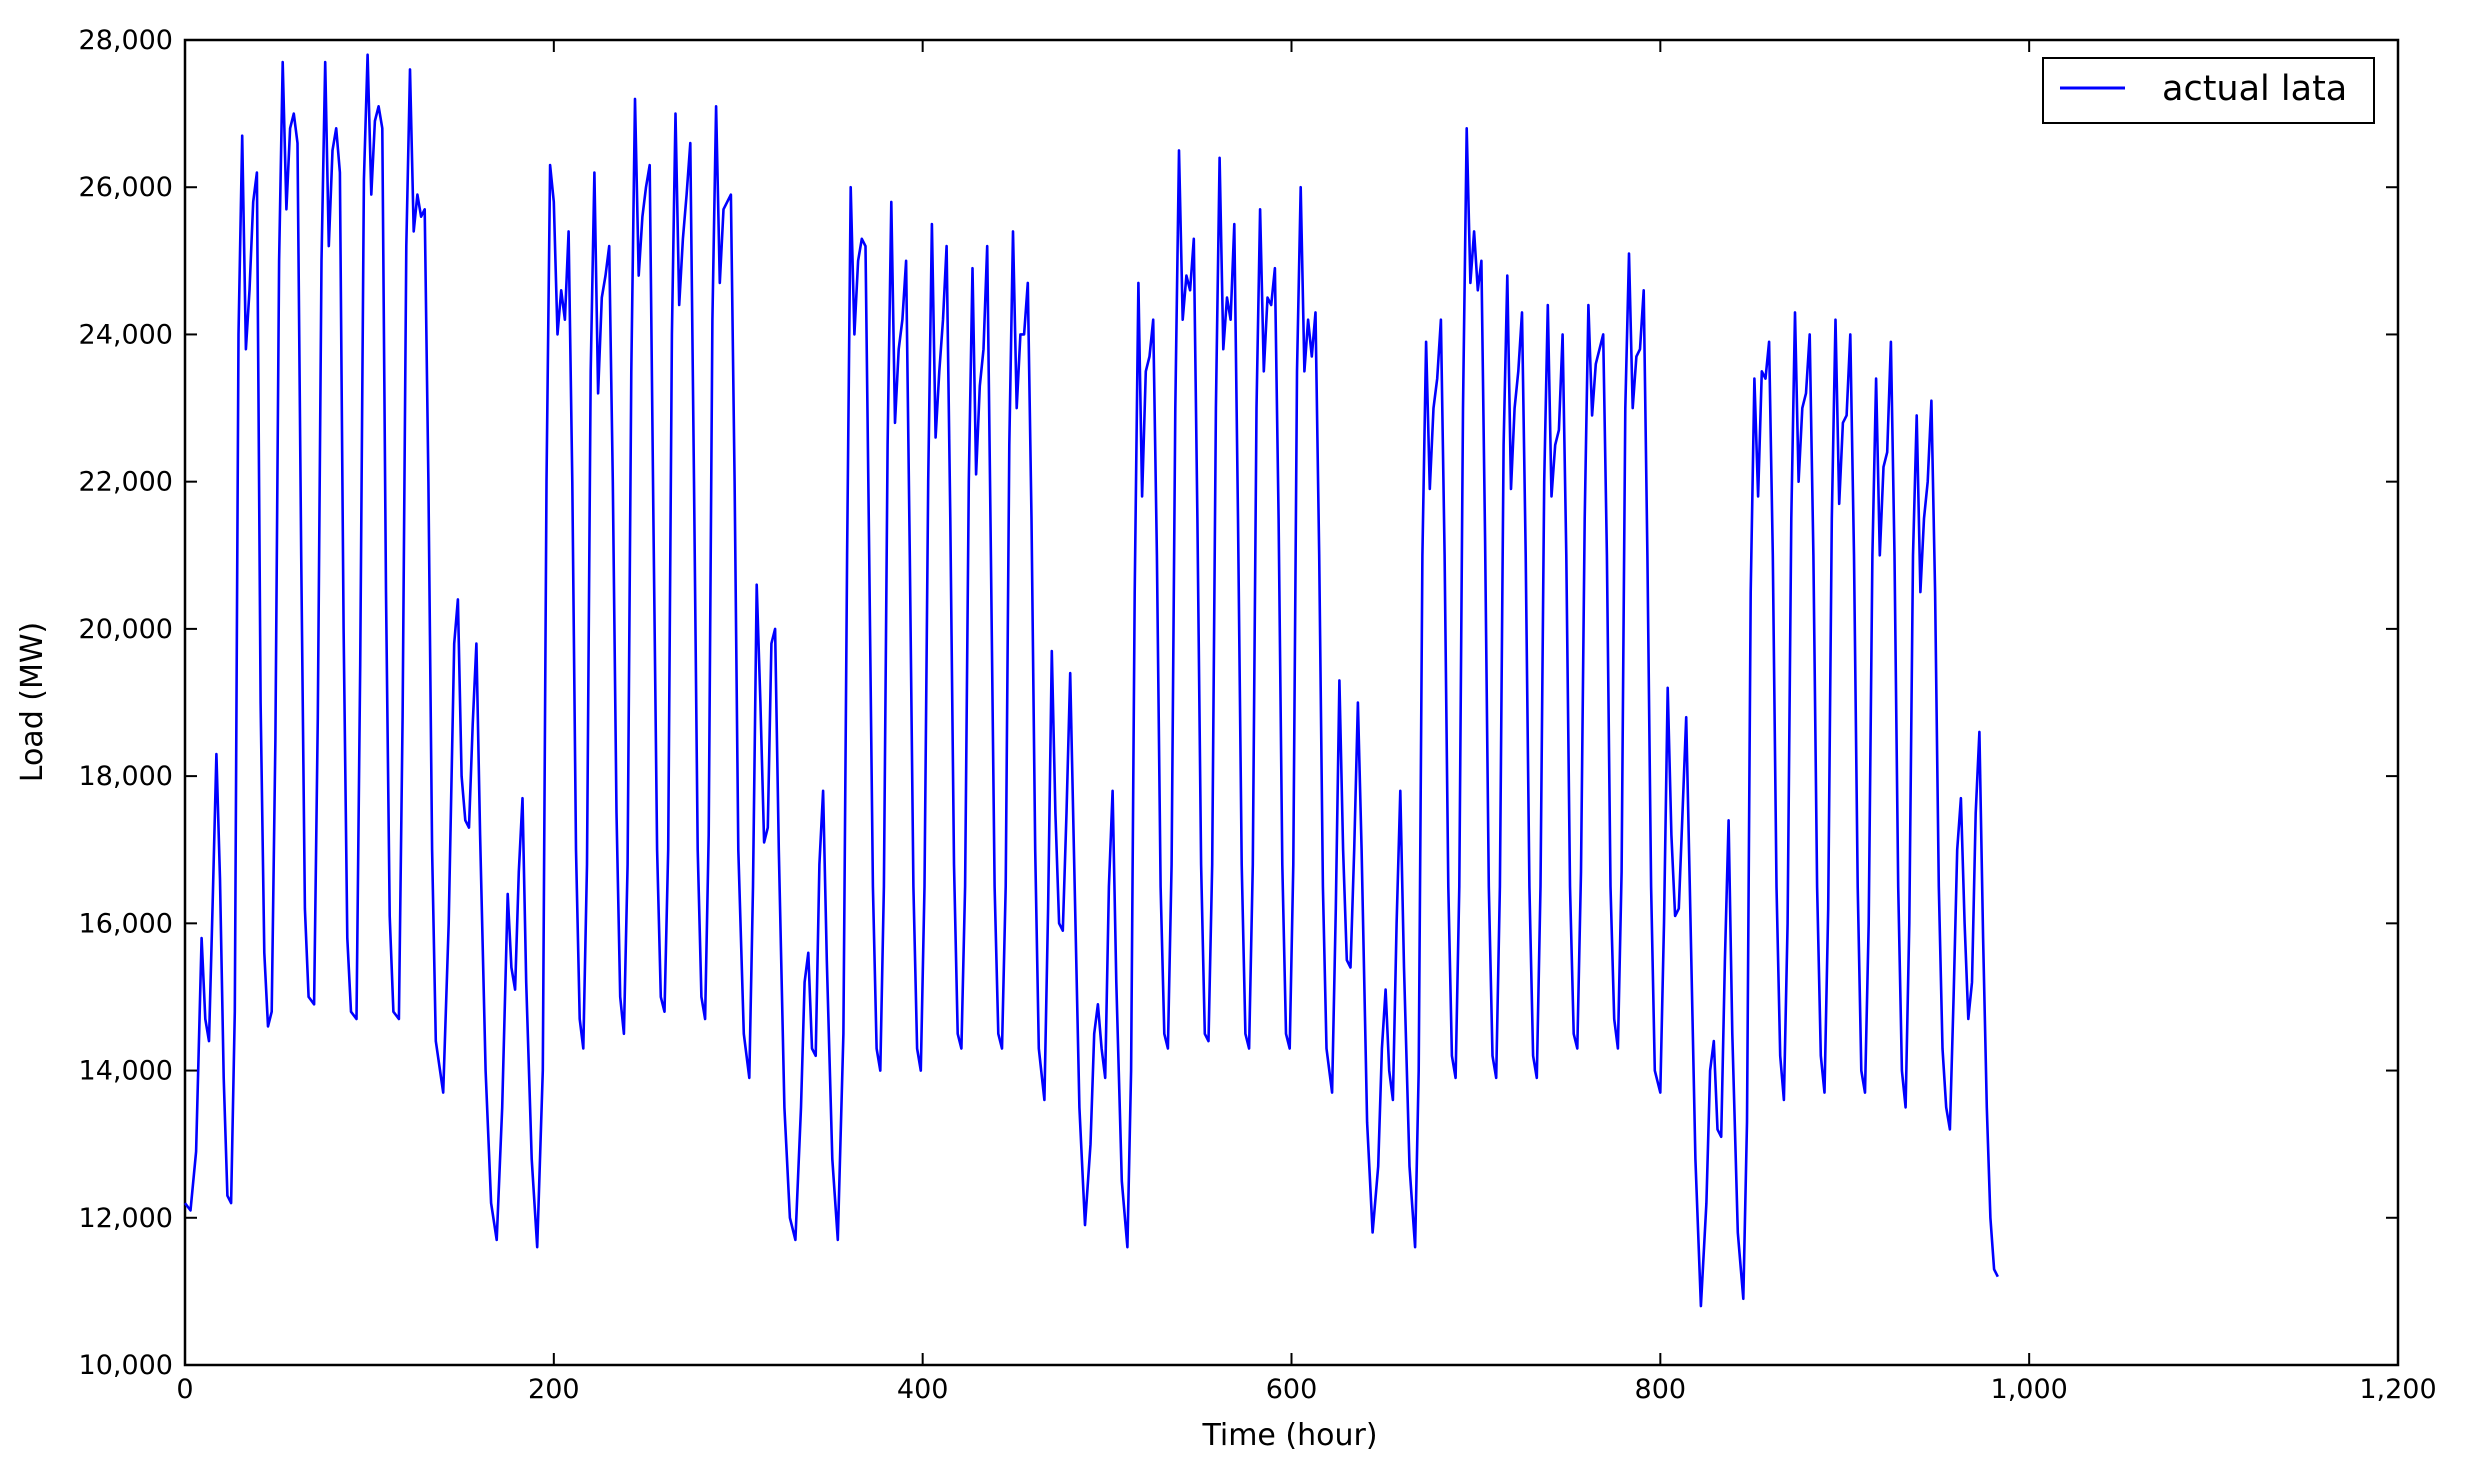 Image resolution: width=2466 pixels, height=1473 pixels. I want to click on y-axis-title: Load (MW), so click(32, 702).